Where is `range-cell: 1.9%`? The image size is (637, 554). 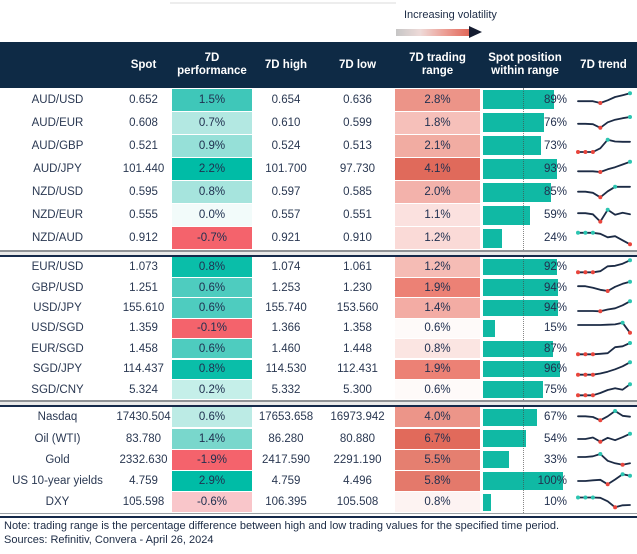
range-cell: 1.9% is located at coordinates (437, 369).